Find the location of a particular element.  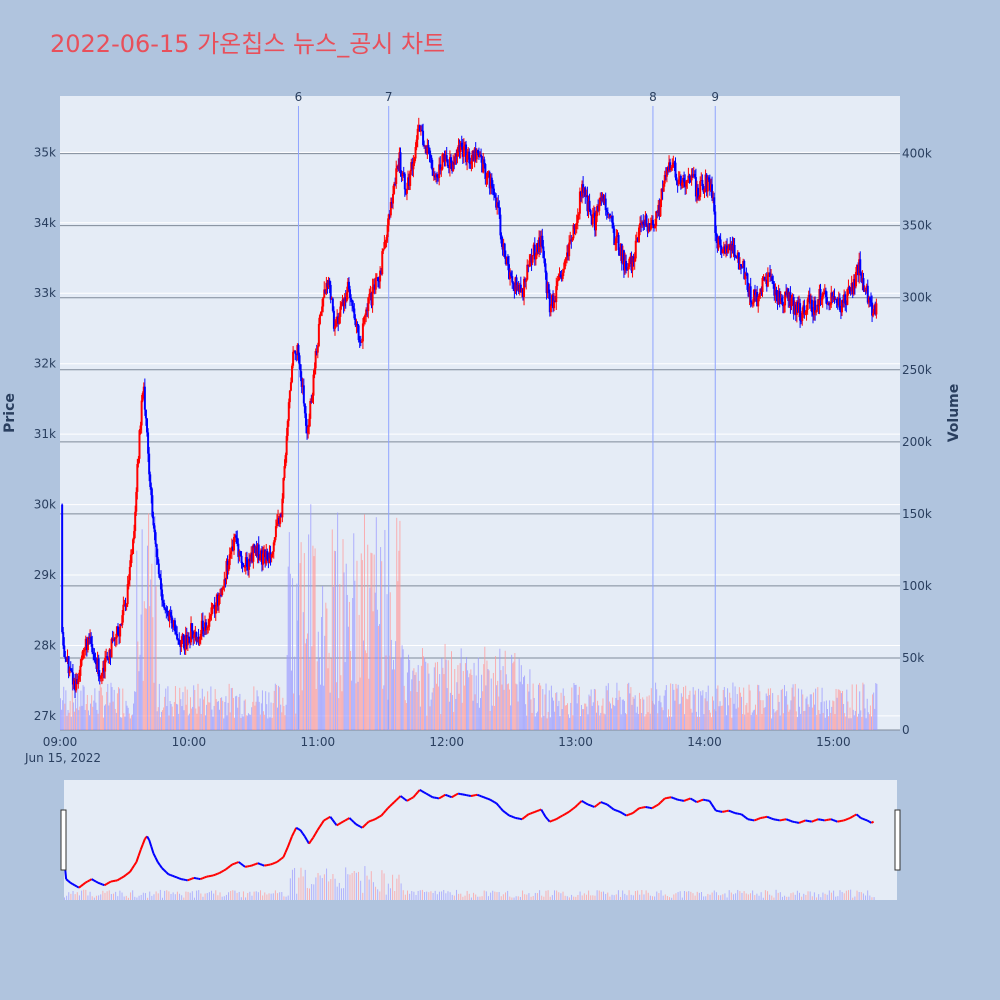

range-handle-left is located at coordinates (63, 840).